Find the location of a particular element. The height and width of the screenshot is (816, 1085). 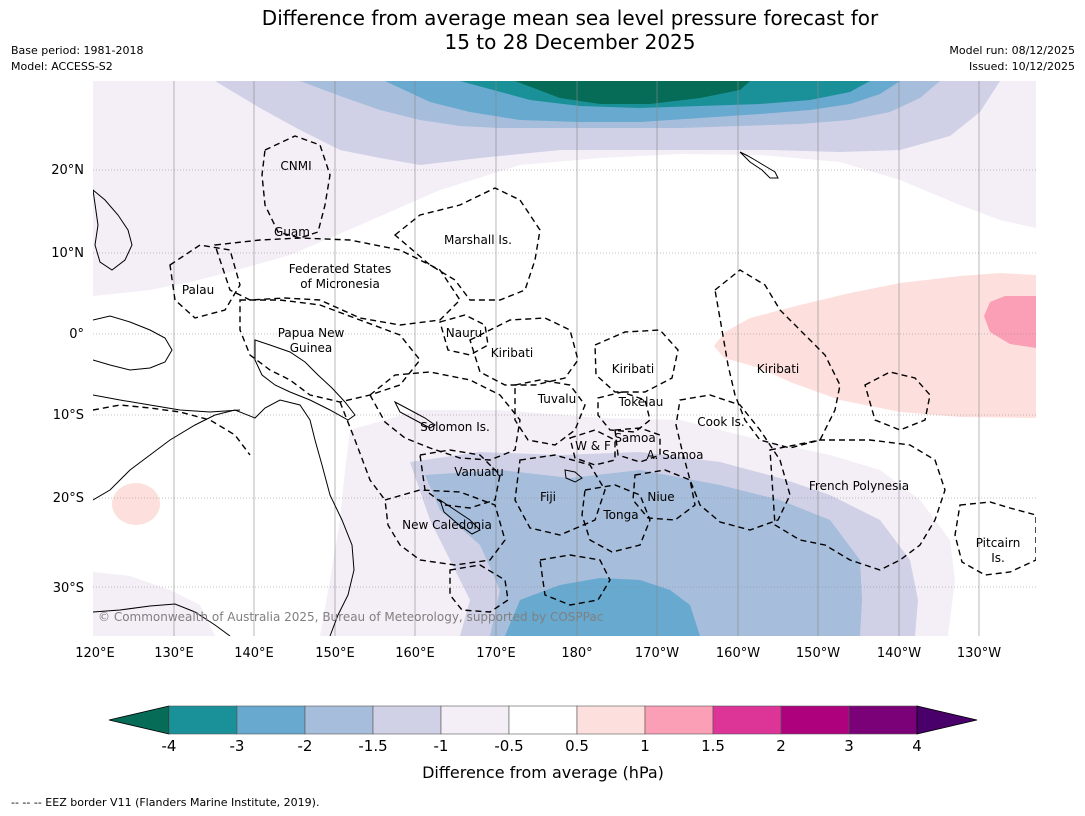

colorbar-tick-label: -1 is located at coordinates (441, 746).